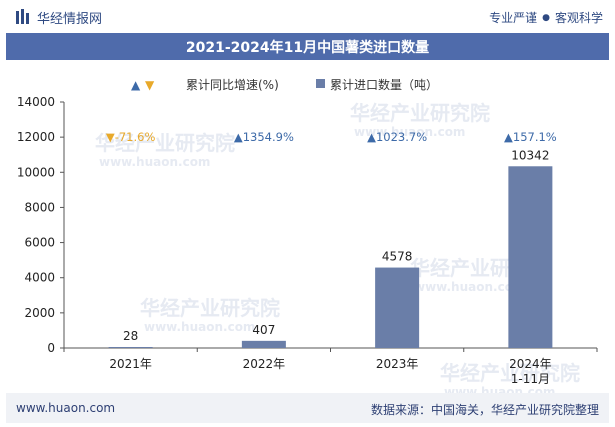 The height and width of the screenshot is (427, 615). What do you see at coordinates (36, 102) in the screenshot?
I see `y-tick-label: 14000` at bounding box center [36, 102].